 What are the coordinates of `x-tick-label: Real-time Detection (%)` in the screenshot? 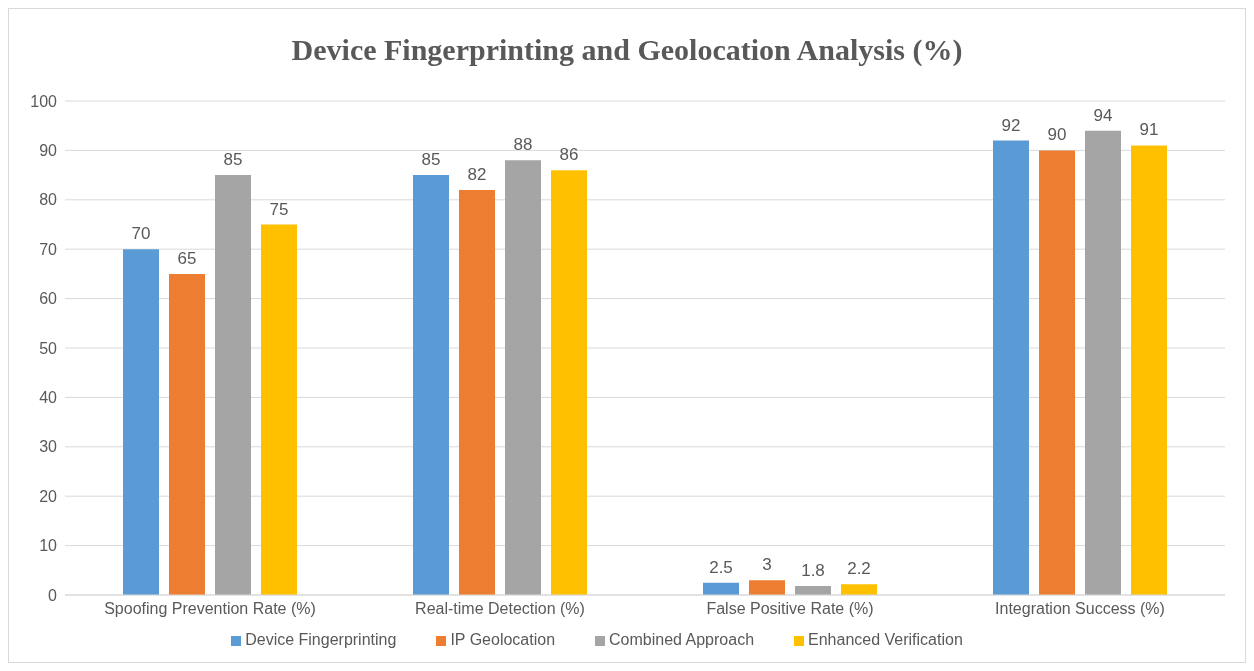 It's located at (500, 609).